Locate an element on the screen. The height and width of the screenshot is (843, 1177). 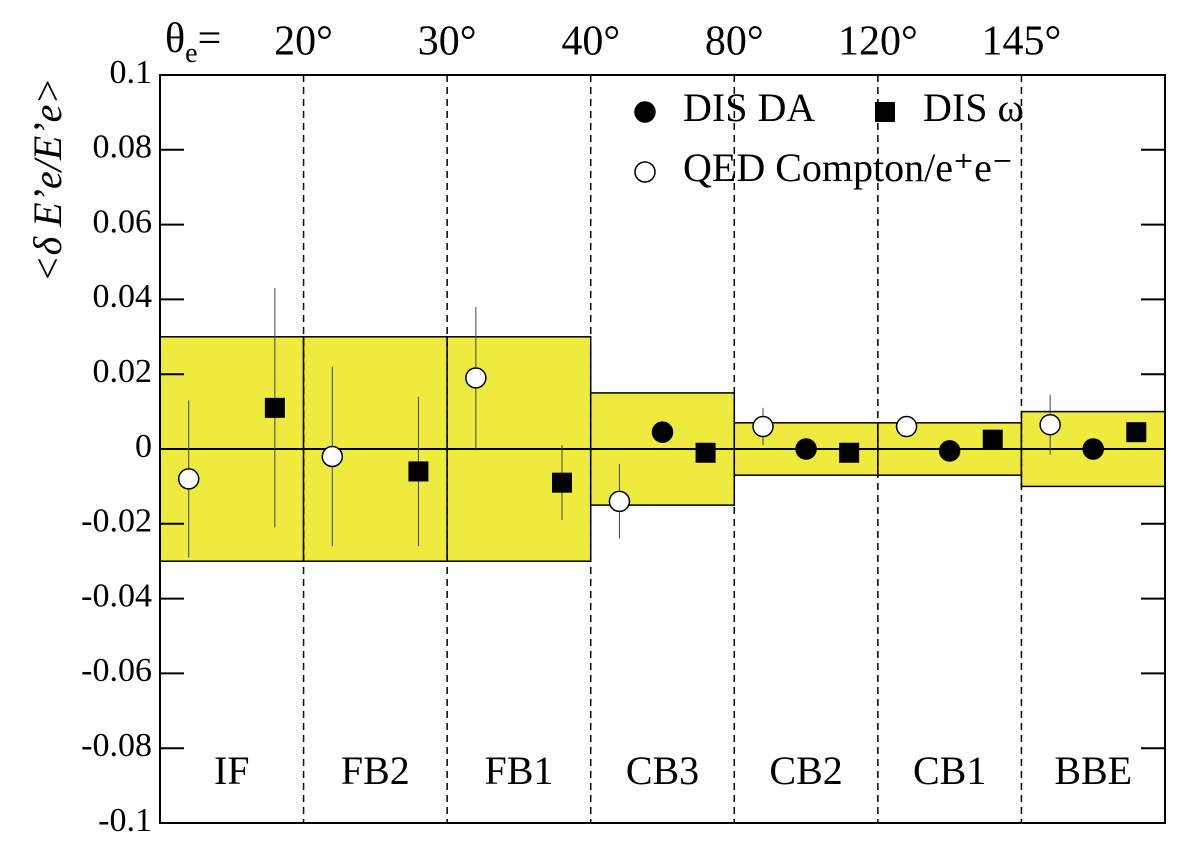
region-label: BBE is located at coordinates (1093, 770).